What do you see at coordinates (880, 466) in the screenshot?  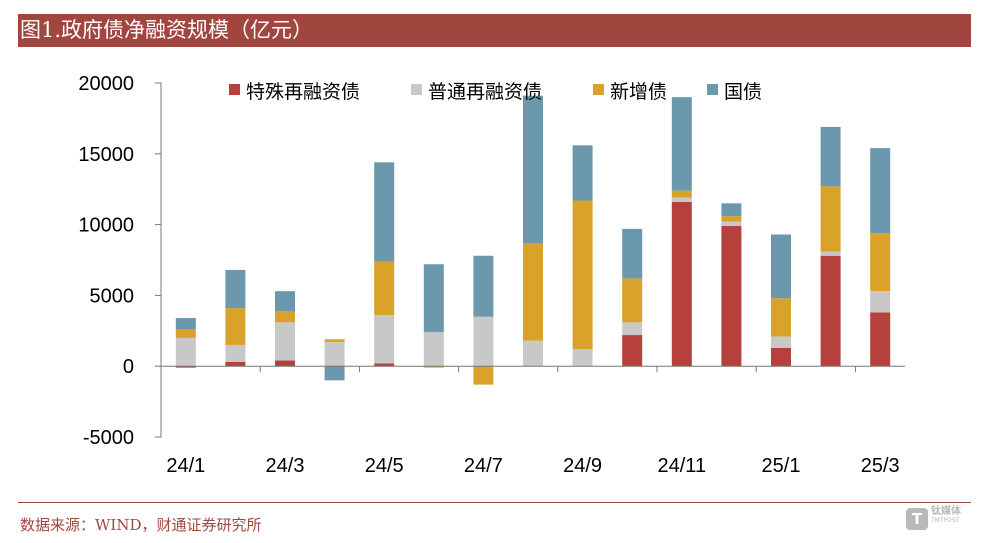 I see `x-tick-label: 25/3` at bounding box center [880, 466].